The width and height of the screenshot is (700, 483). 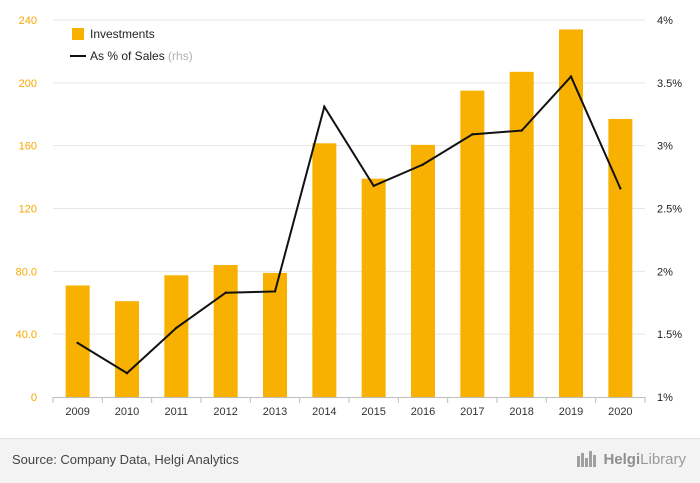 I want to click on legend-label-text: As % of Sales, so click(x=129, y=56).